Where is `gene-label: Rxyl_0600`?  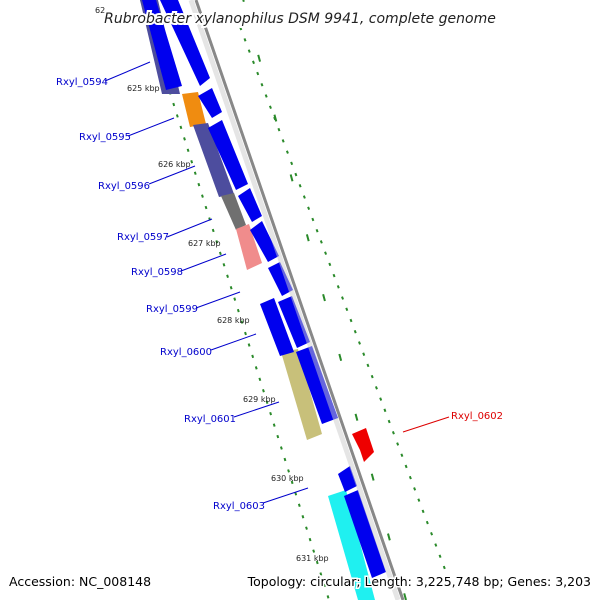 gene-label: Rxyl_0600 is located at coordinates (186, 352).